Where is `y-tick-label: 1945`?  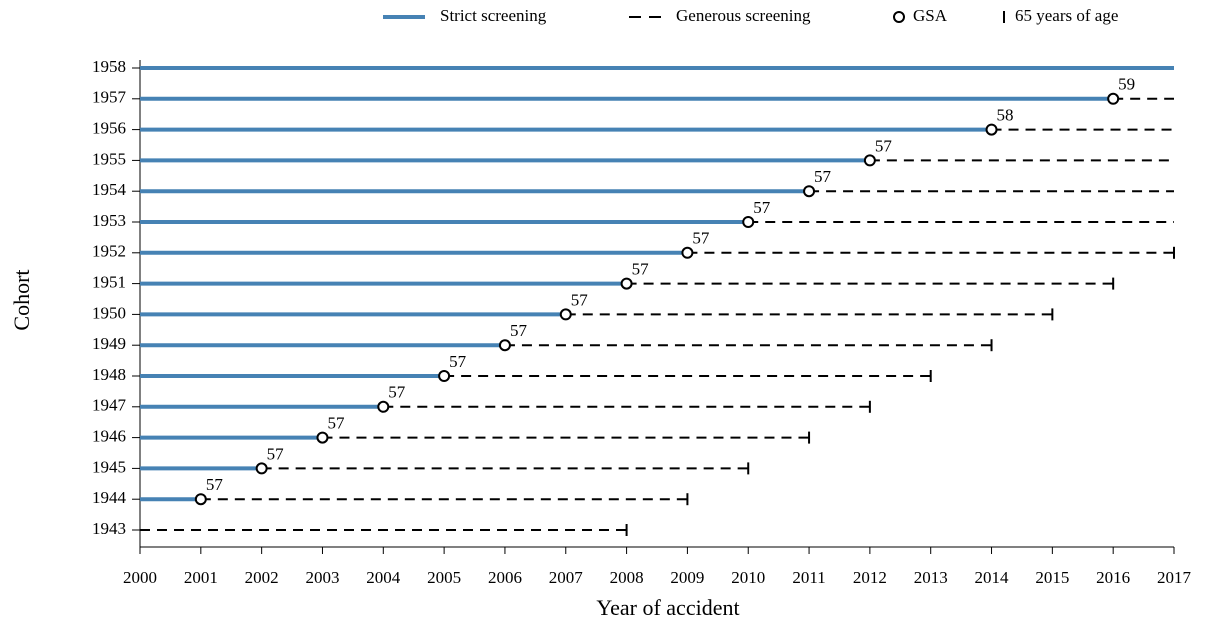 y-tick-label: 1945 is located at coordinates (109, 466).